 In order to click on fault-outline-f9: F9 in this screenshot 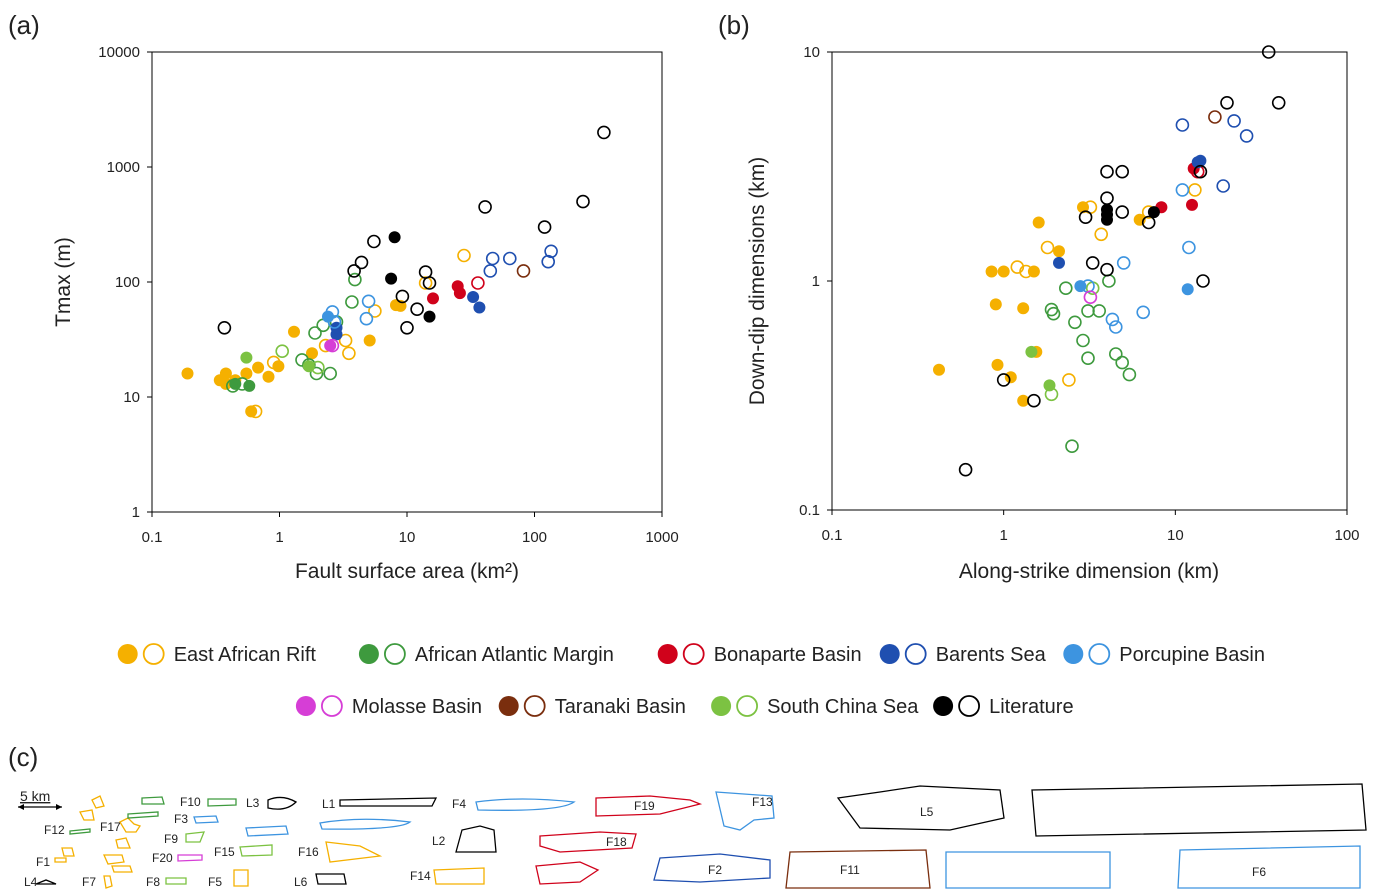, I will do `click(185, 838)`.